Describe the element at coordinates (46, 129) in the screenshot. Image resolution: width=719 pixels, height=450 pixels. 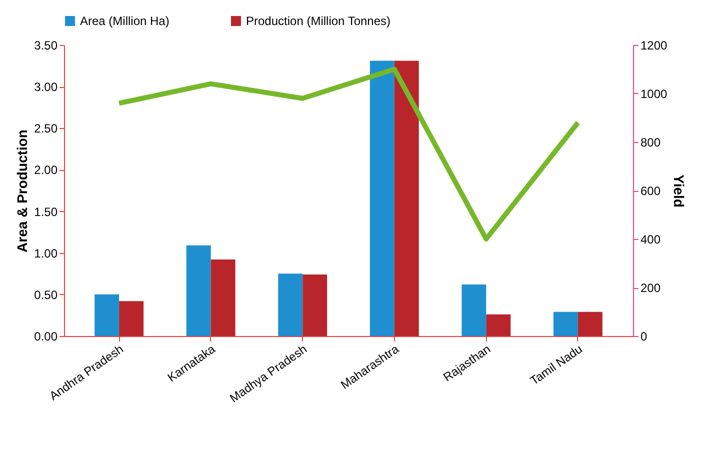
I see `y-tick-label: 2.50` at that location.